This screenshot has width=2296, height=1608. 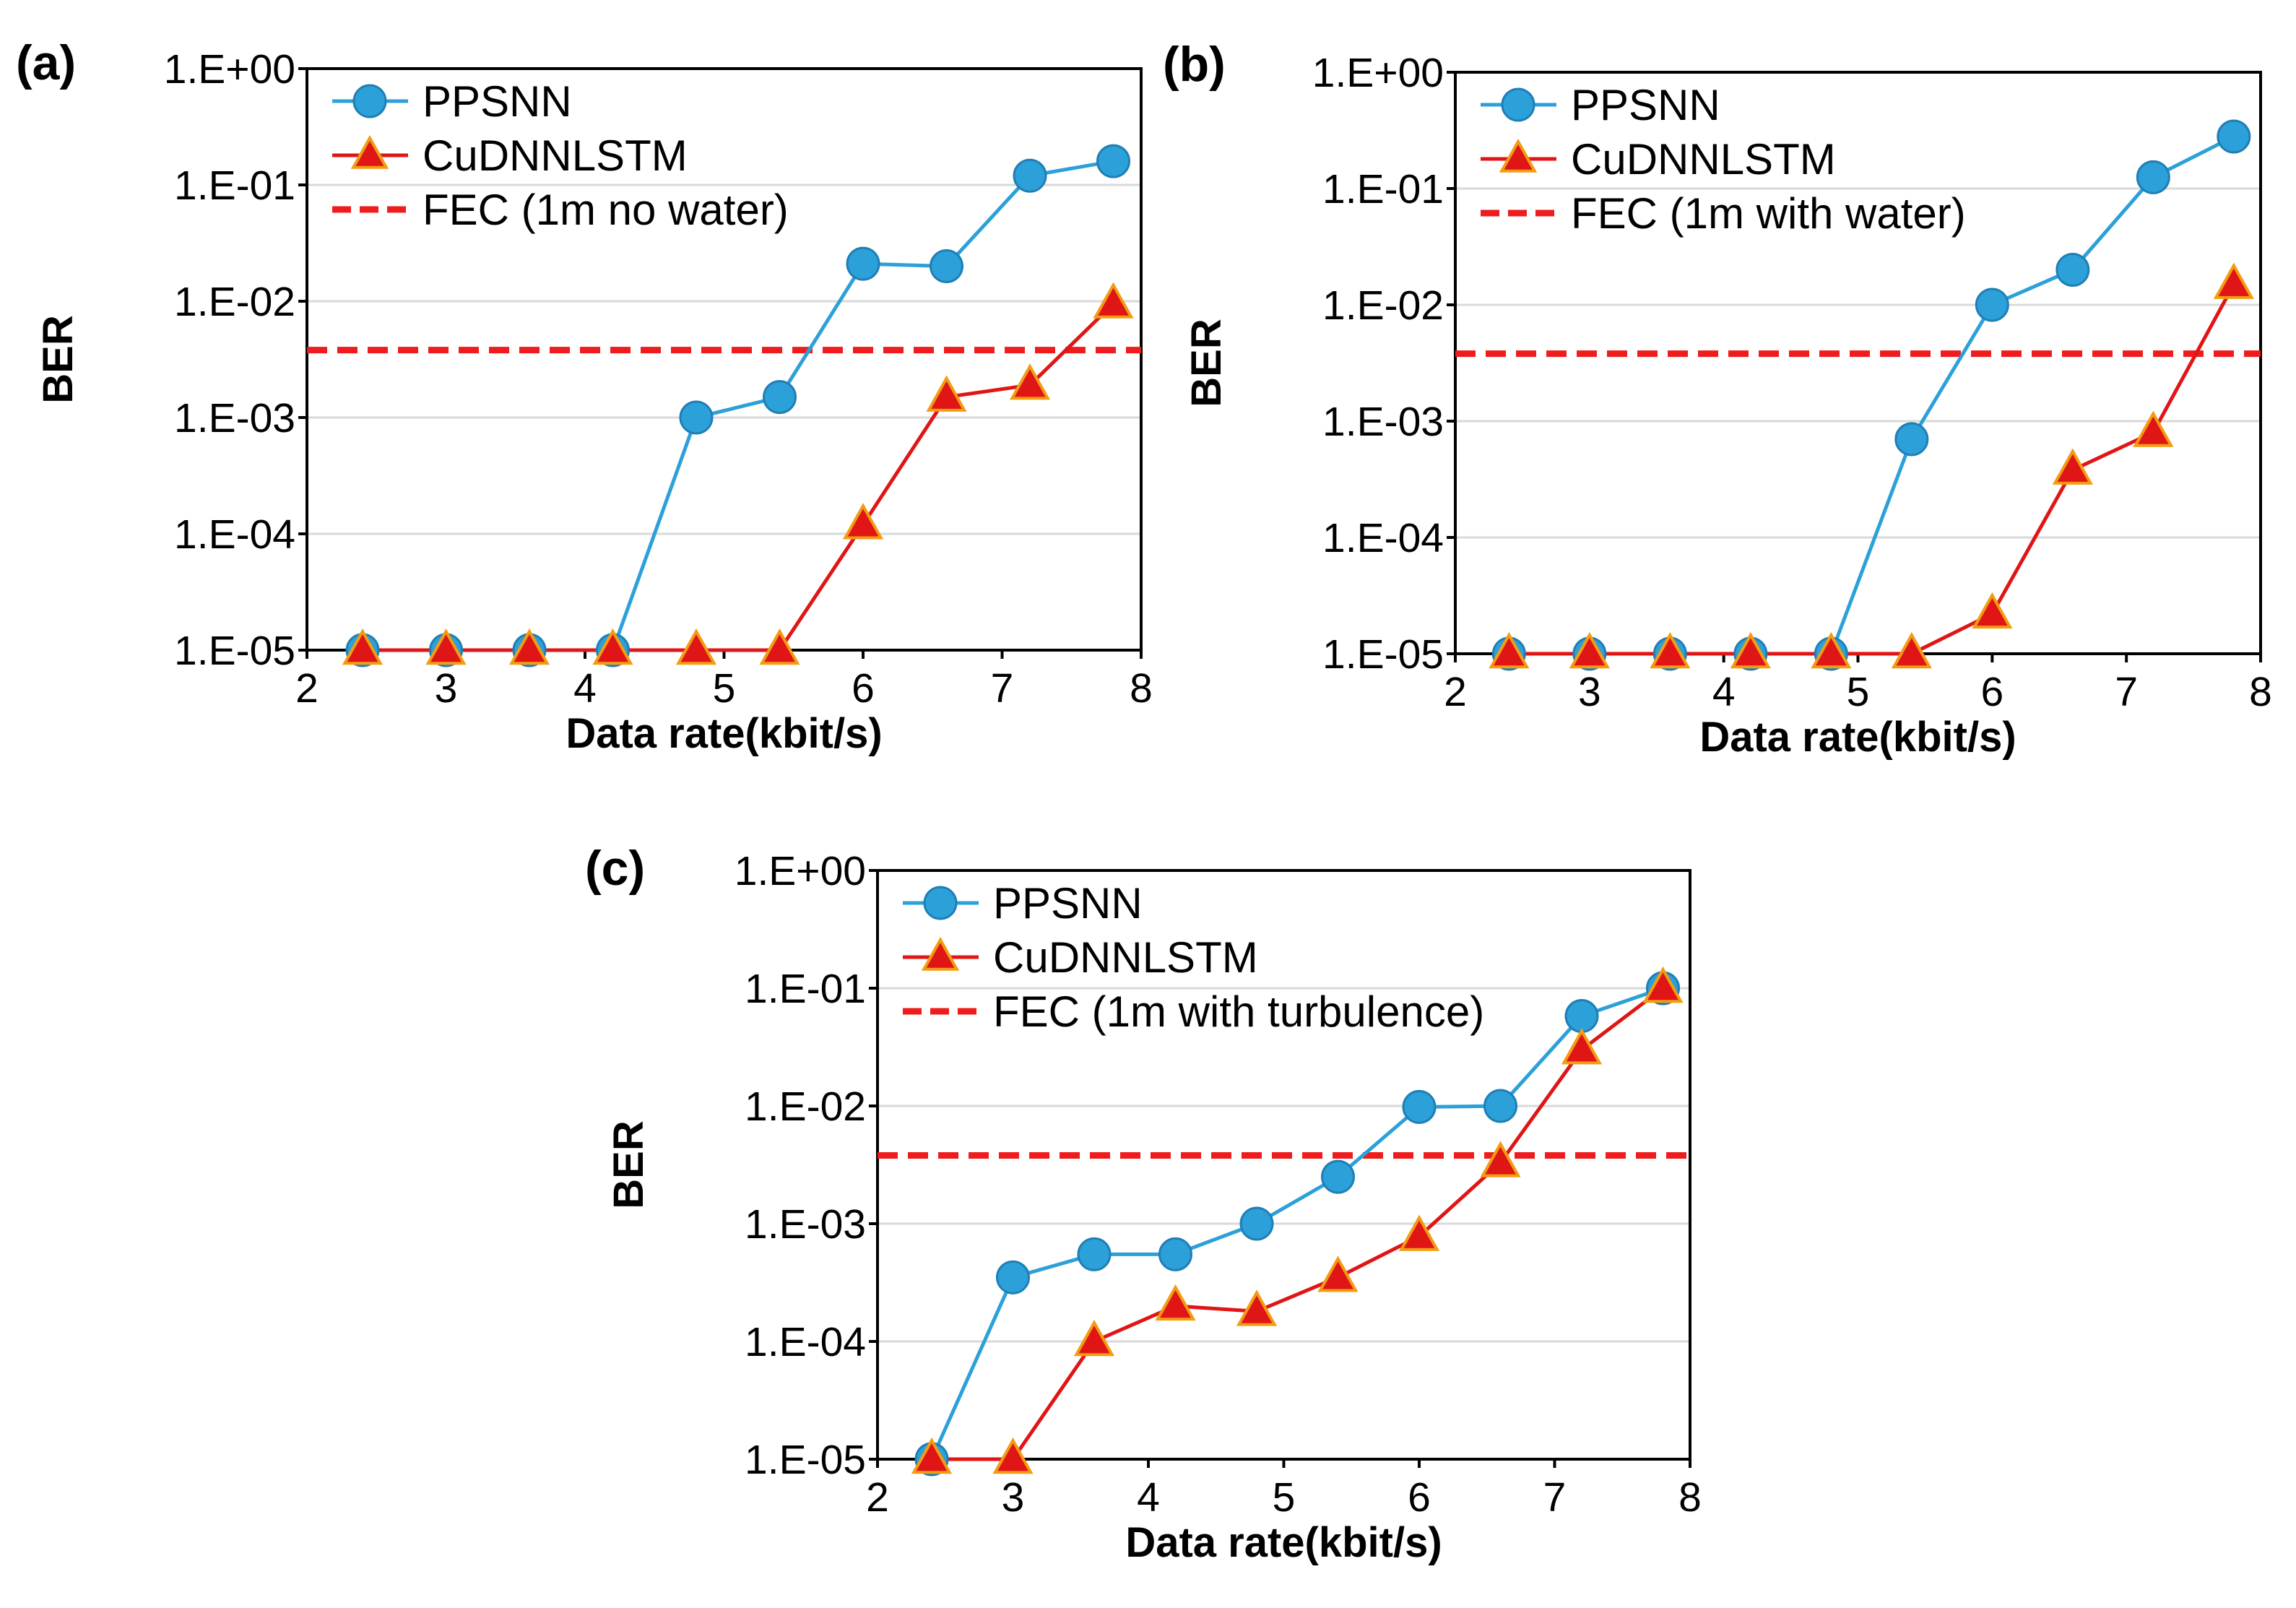 What do you see at coordinates (1768, 213) in the screenshot?
I see `legend-label-fec: FEC (1m with water)` at bounding box center [1768, 213].